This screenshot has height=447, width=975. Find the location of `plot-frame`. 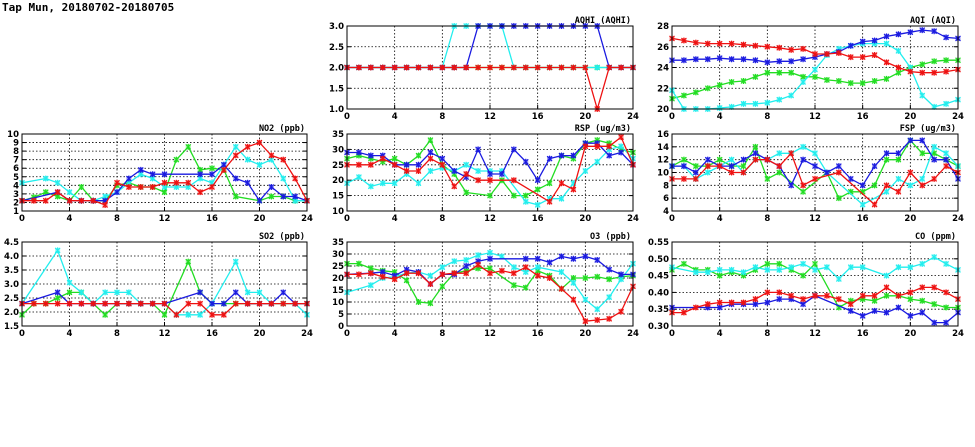

plot-frame is located at coordinates (815, 67).